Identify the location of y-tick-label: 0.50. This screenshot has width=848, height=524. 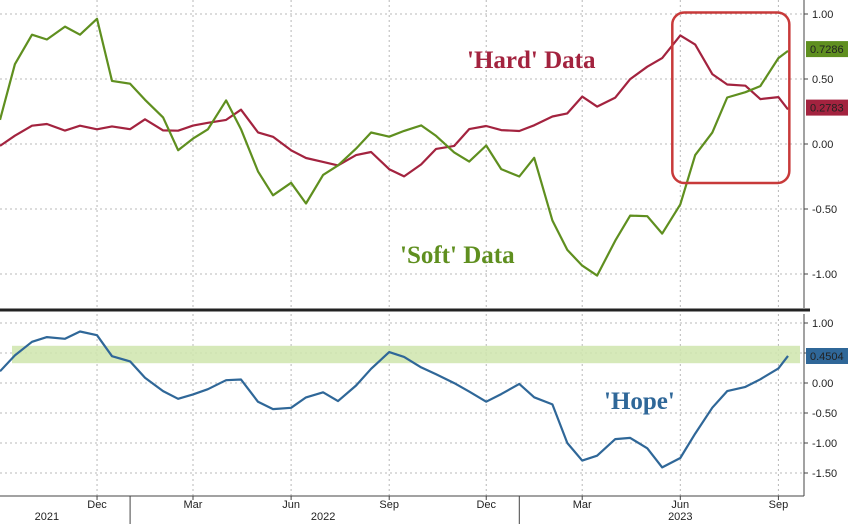
(822, 80).